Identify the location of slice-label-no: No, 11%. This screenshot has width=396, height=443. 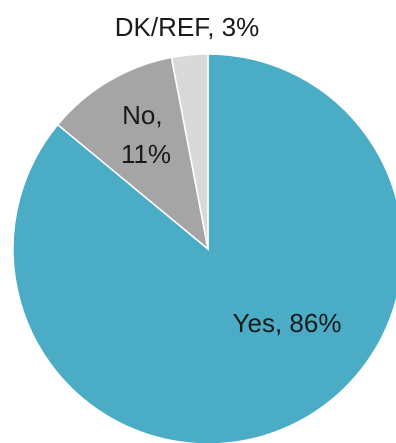
(146, 134).